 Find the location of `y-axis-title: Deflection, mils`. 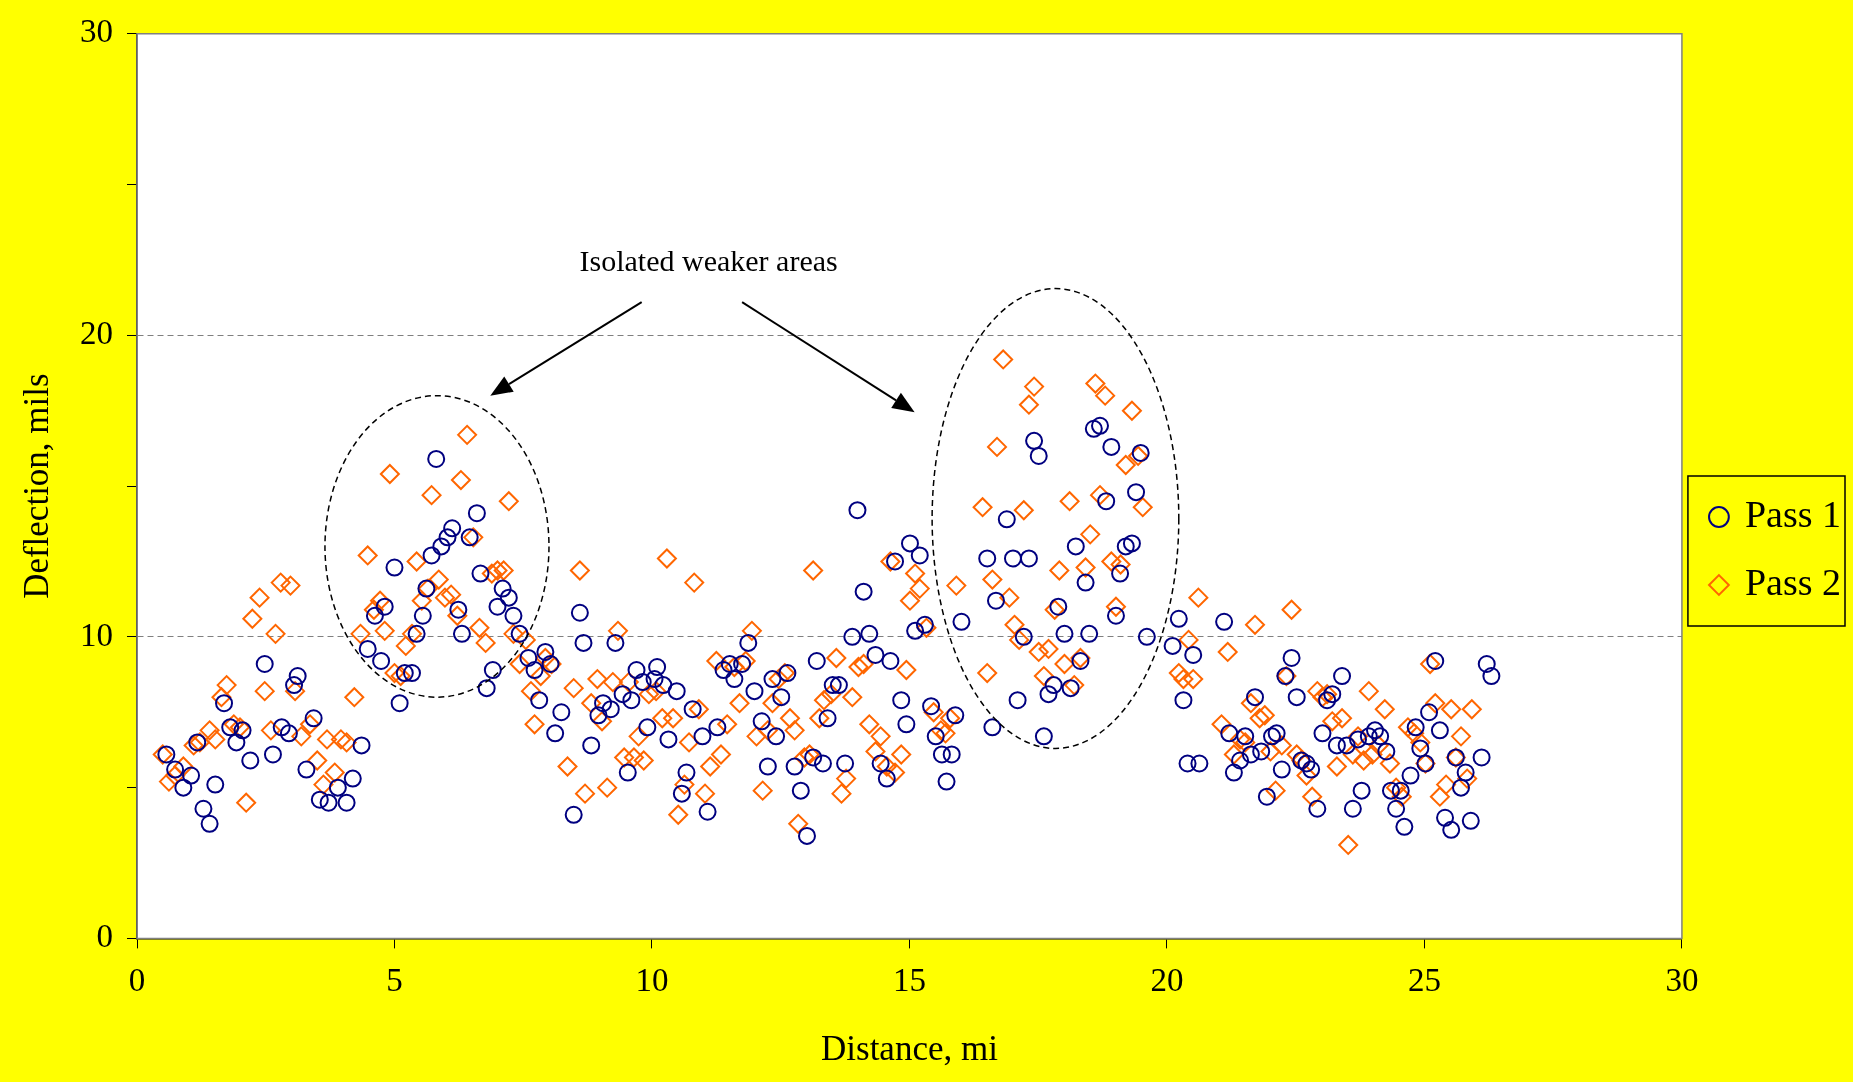

y-axis-title: Deflection, mils is located at coordinates (37, 486).